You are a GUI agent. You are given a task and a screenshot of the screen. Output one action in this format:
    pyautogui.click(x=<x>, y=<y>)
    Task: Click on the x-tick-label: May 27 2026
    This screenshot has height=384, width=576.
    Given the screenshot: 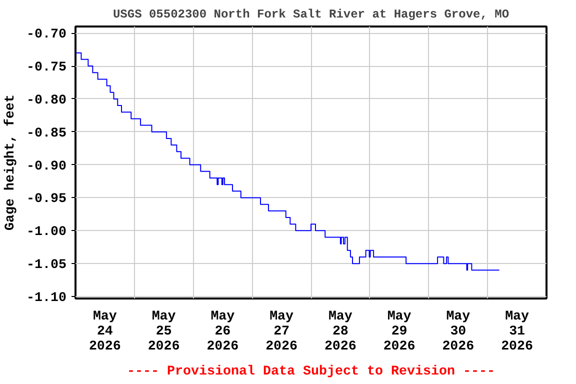 What is the action you would take?
    pyautogui.click(x=282, y=332)
    